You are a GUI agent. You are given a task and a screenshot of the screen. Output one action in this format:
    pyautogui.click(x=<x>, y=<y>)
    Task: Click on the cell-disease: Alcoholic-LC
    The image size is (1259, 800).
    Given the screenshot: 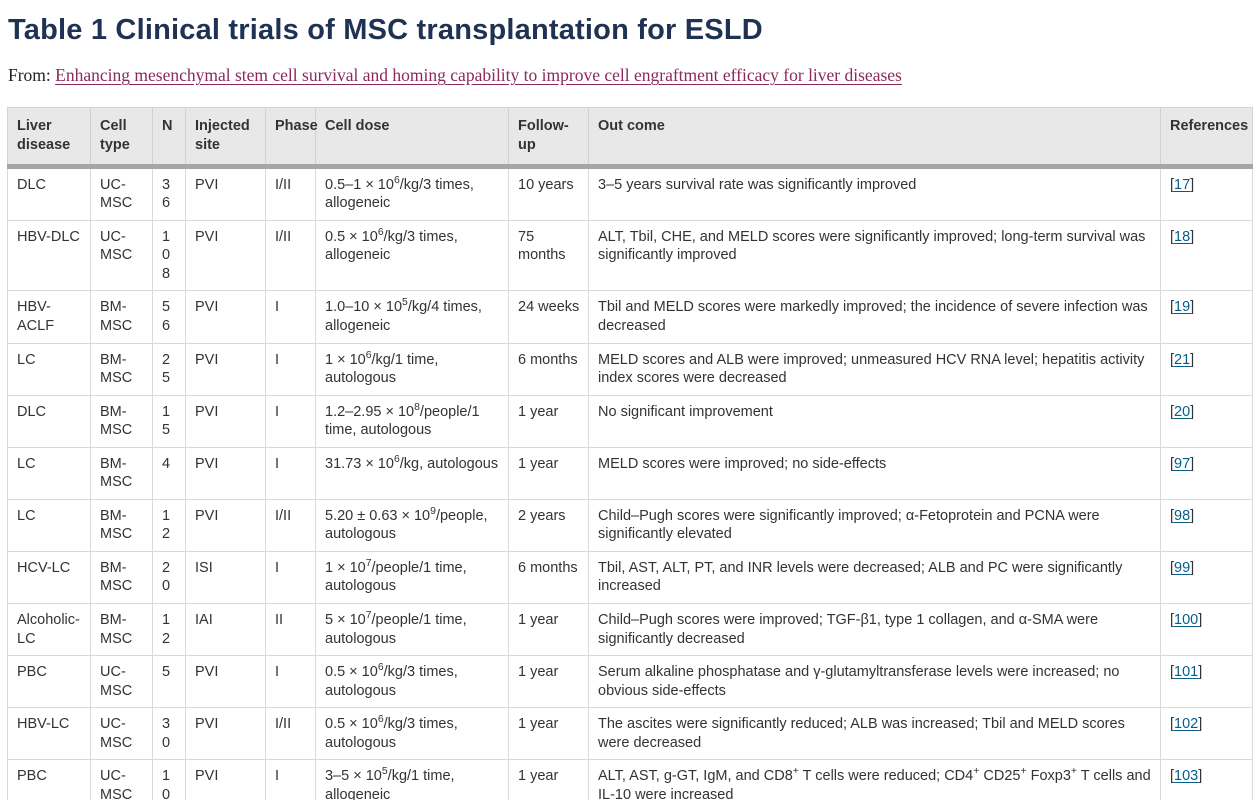 What is the action you would take?
    pyautogui.click(x=49, y=629)
    